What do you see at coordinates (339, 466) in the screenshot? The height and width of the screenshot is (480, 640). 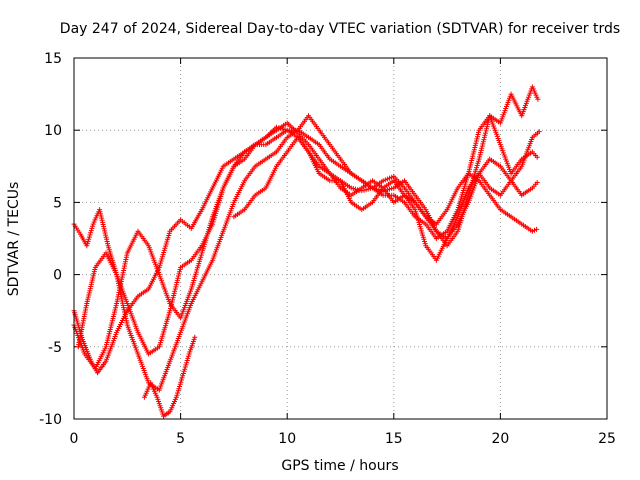 I see `x-axis-label: GPS time / hours` at bounding box center [339, 466].